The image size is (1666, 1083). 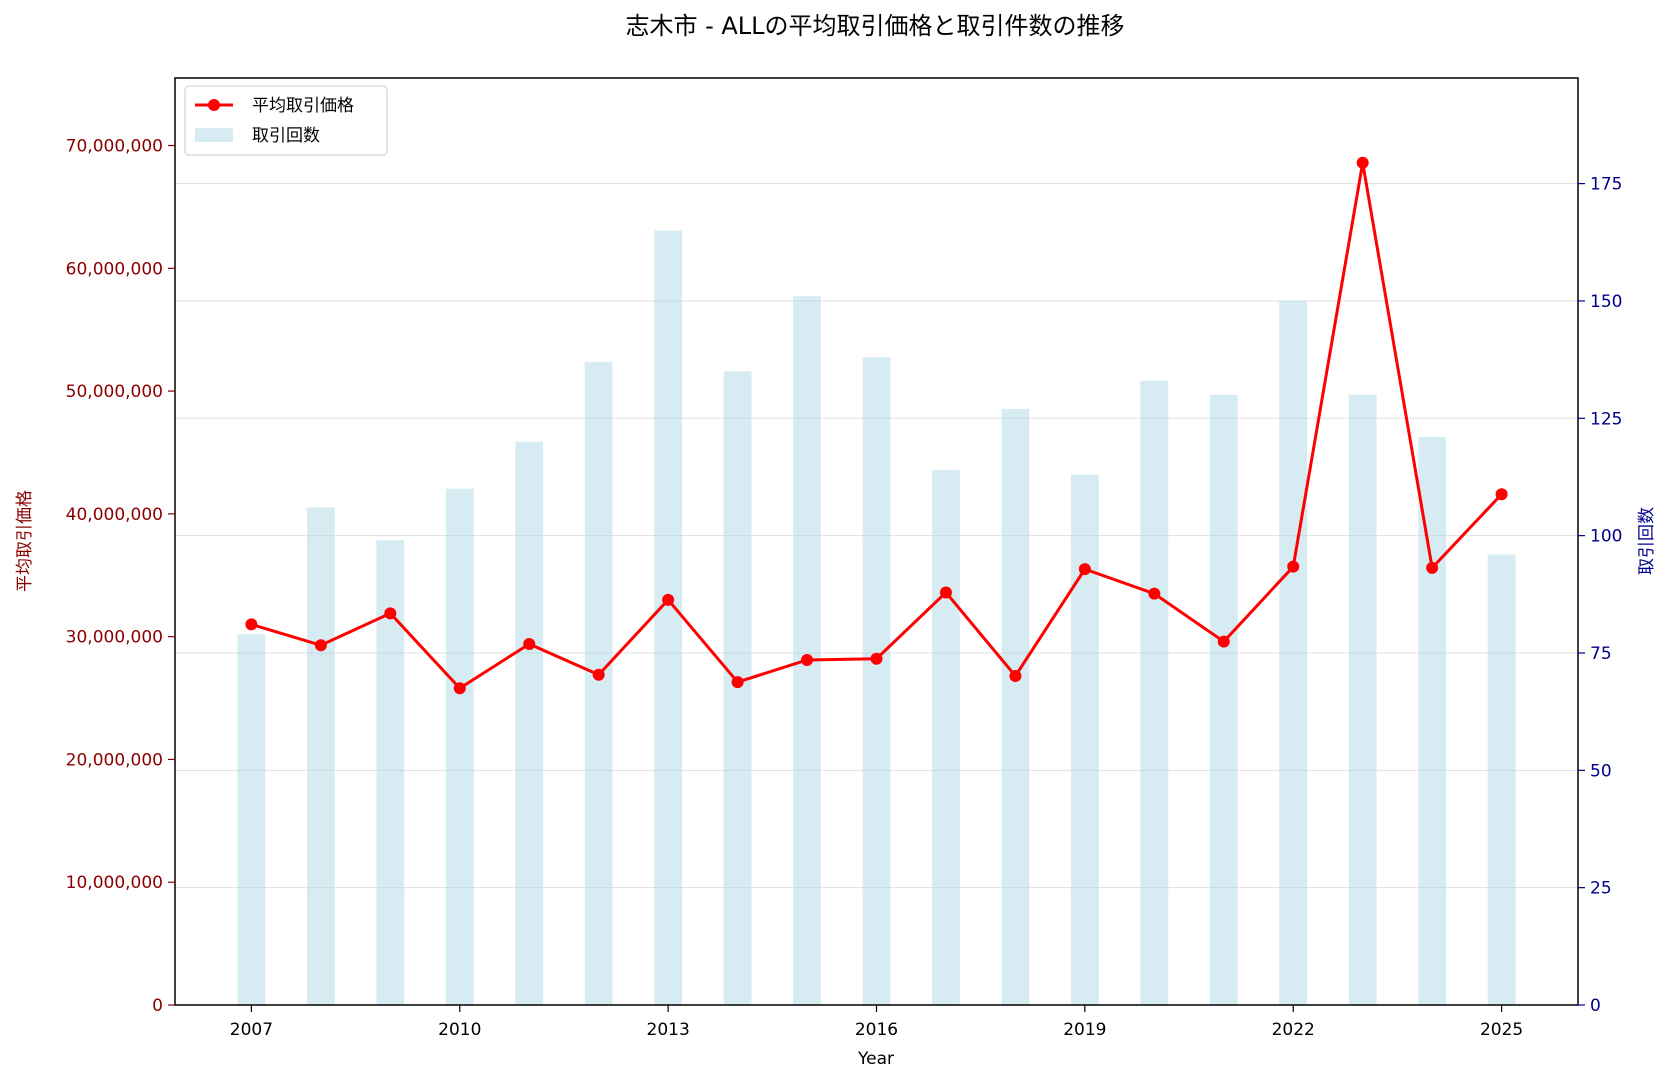 What do you see at coordinates (114, 269) in the screenshot?
I see `y-left-tick-label: 60,000,000` at bounding box center [114, 269].